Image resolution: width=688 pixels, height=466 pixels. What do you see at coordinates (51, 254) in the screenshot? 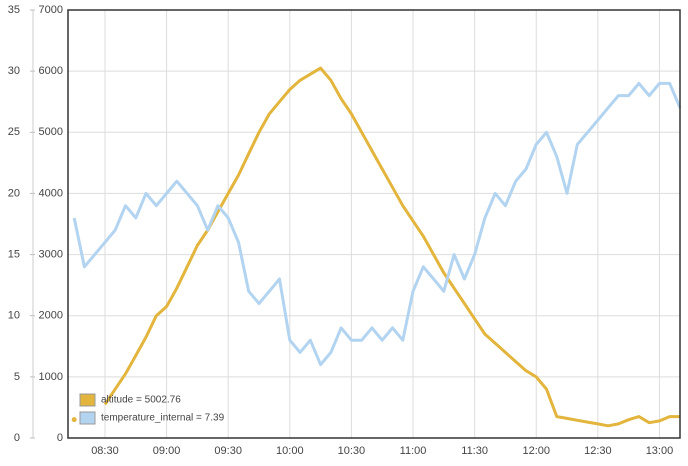
I see `y2-tick-label: 3000` at bounding box center [51, 254].